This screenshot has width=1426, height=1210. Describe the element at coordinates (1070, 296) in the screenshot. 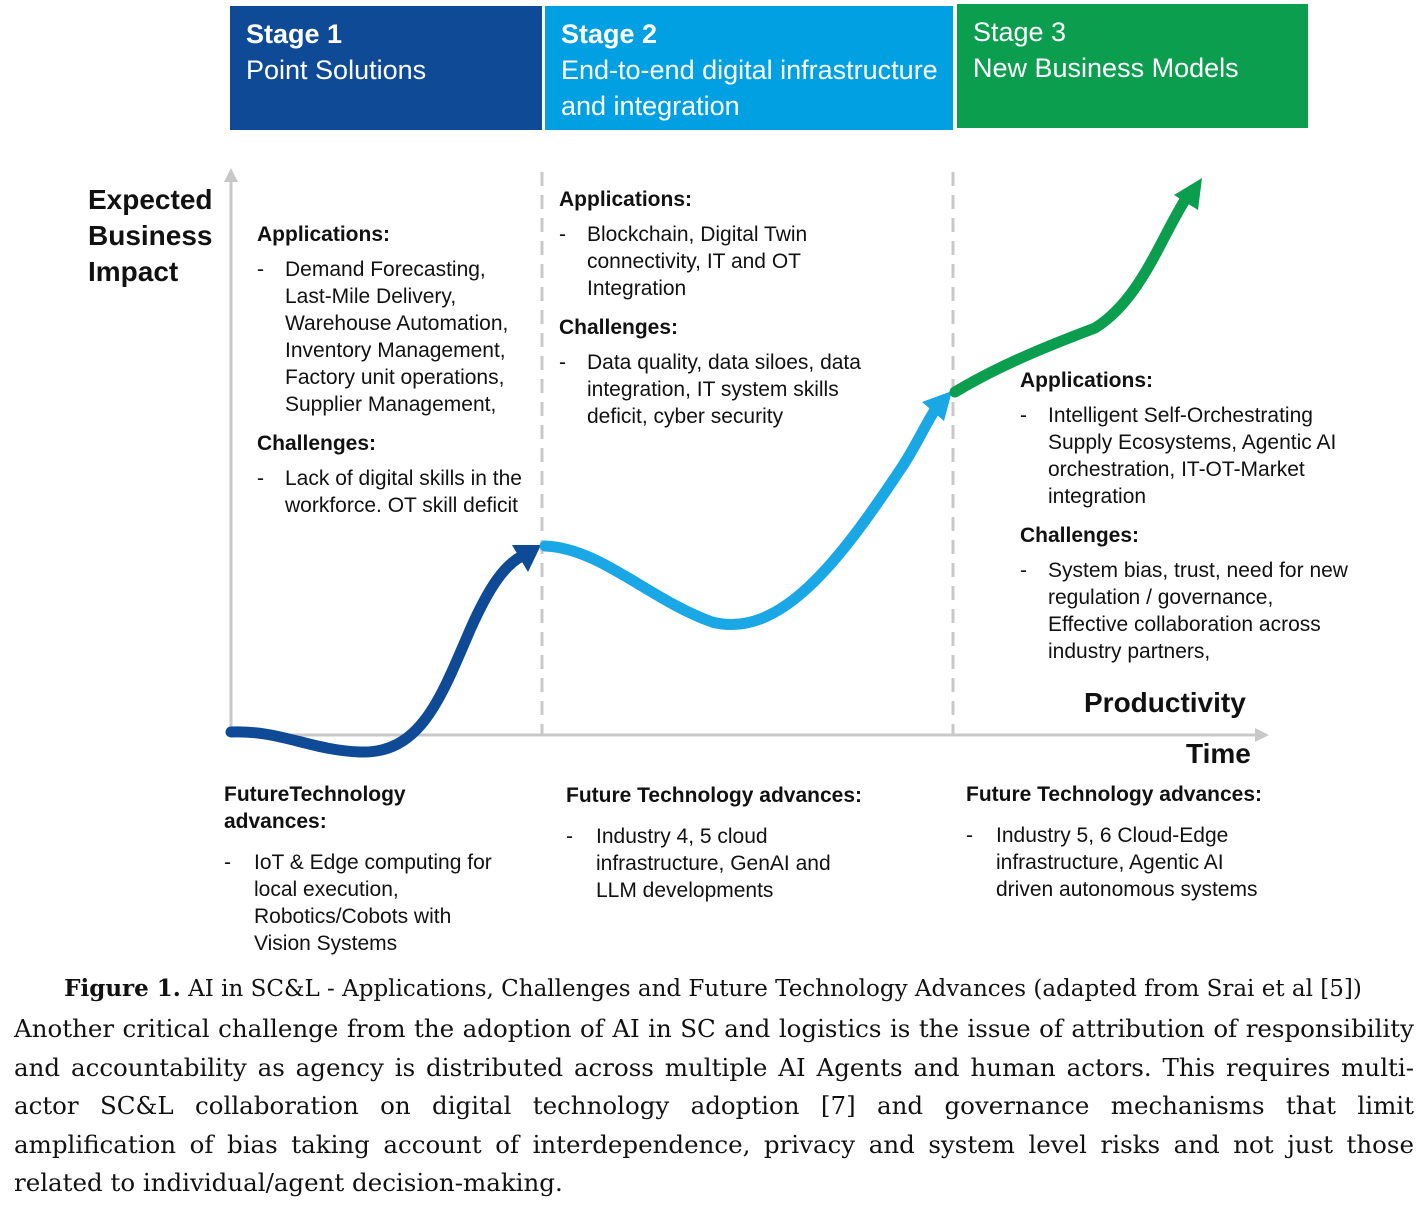

I see `stage-3-curve` at that location.